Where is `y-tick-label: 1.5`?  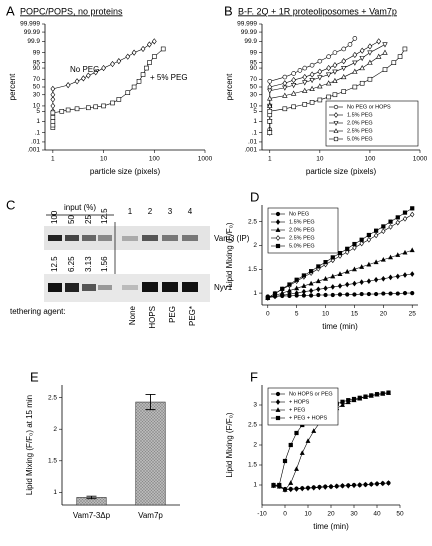 y-tick-label: 1.5 is located at coordinates (252, 465).